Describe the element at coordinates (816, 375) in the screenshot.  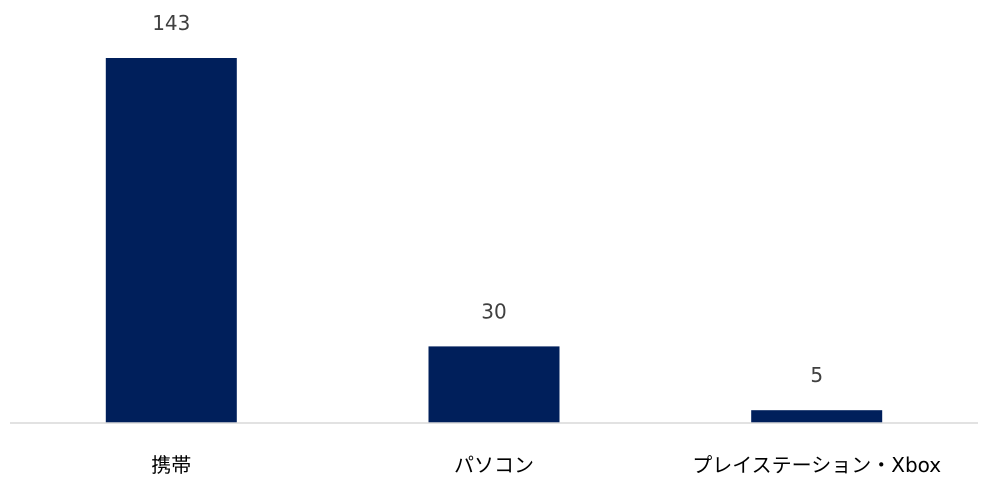
I see `data-label-3: 5` at that location.